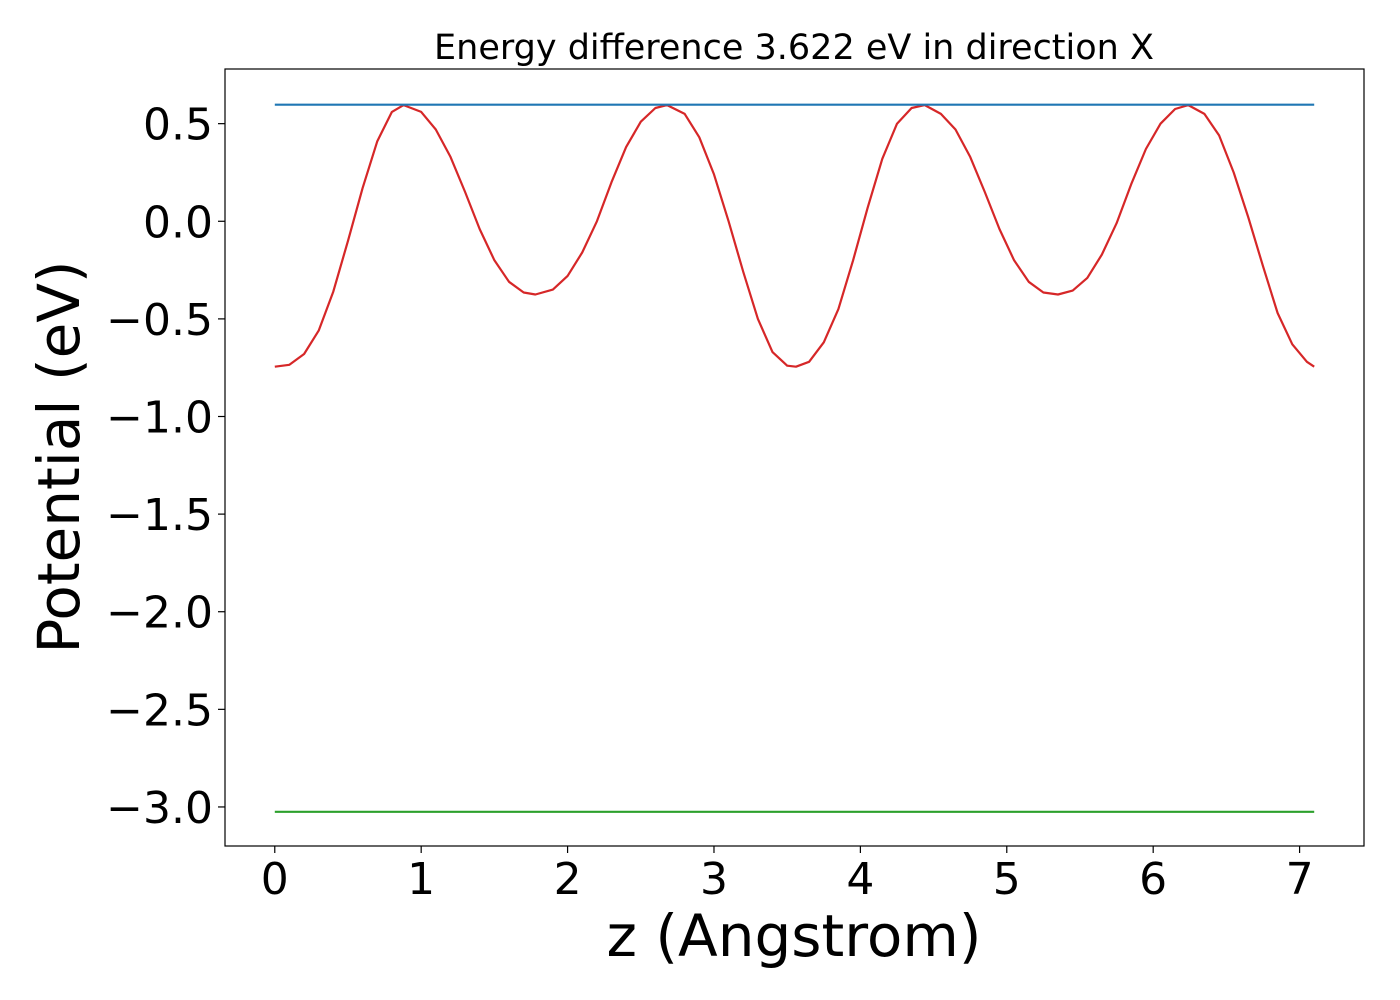 The height and width of the screenshot is (1000, 1400). Describe the element at coordinates (794, 936) in the screenshot. I see `x-axis-label: z (Angstrom)` at that location.